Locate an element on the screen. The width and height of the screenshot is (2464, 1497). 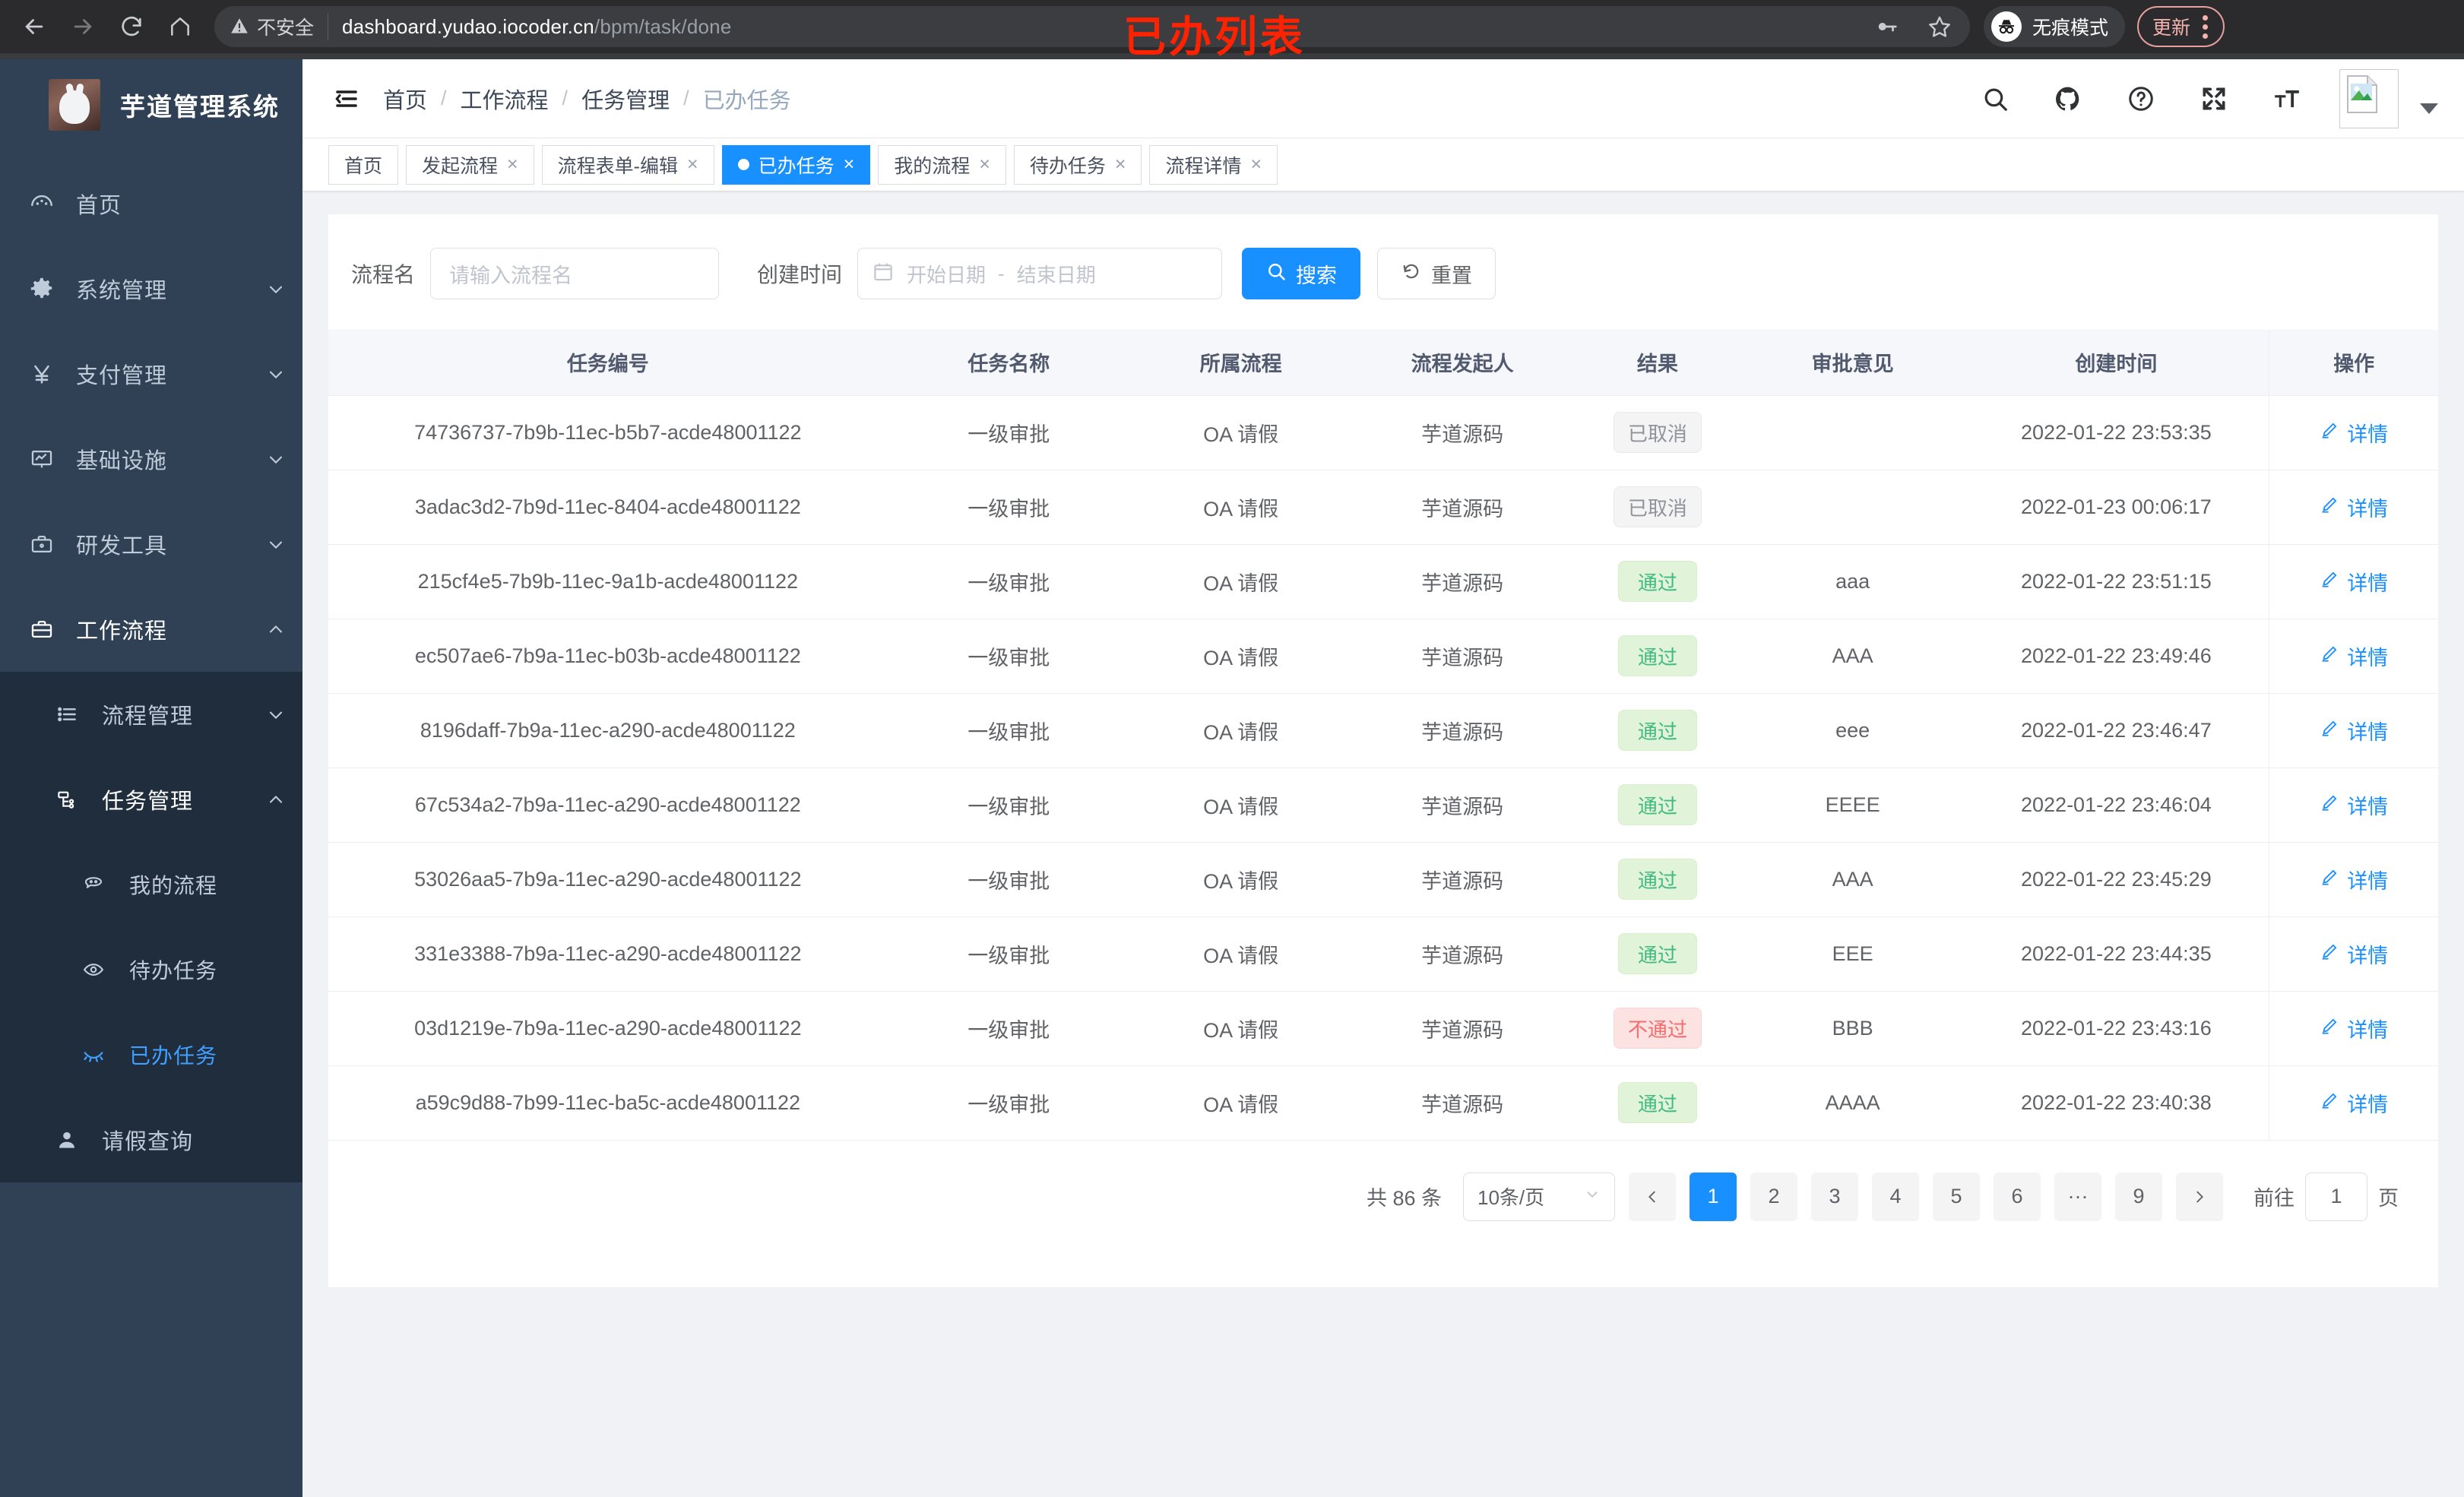
sidebar-item-system: 系统管理 is located at coordinates (151, 288).